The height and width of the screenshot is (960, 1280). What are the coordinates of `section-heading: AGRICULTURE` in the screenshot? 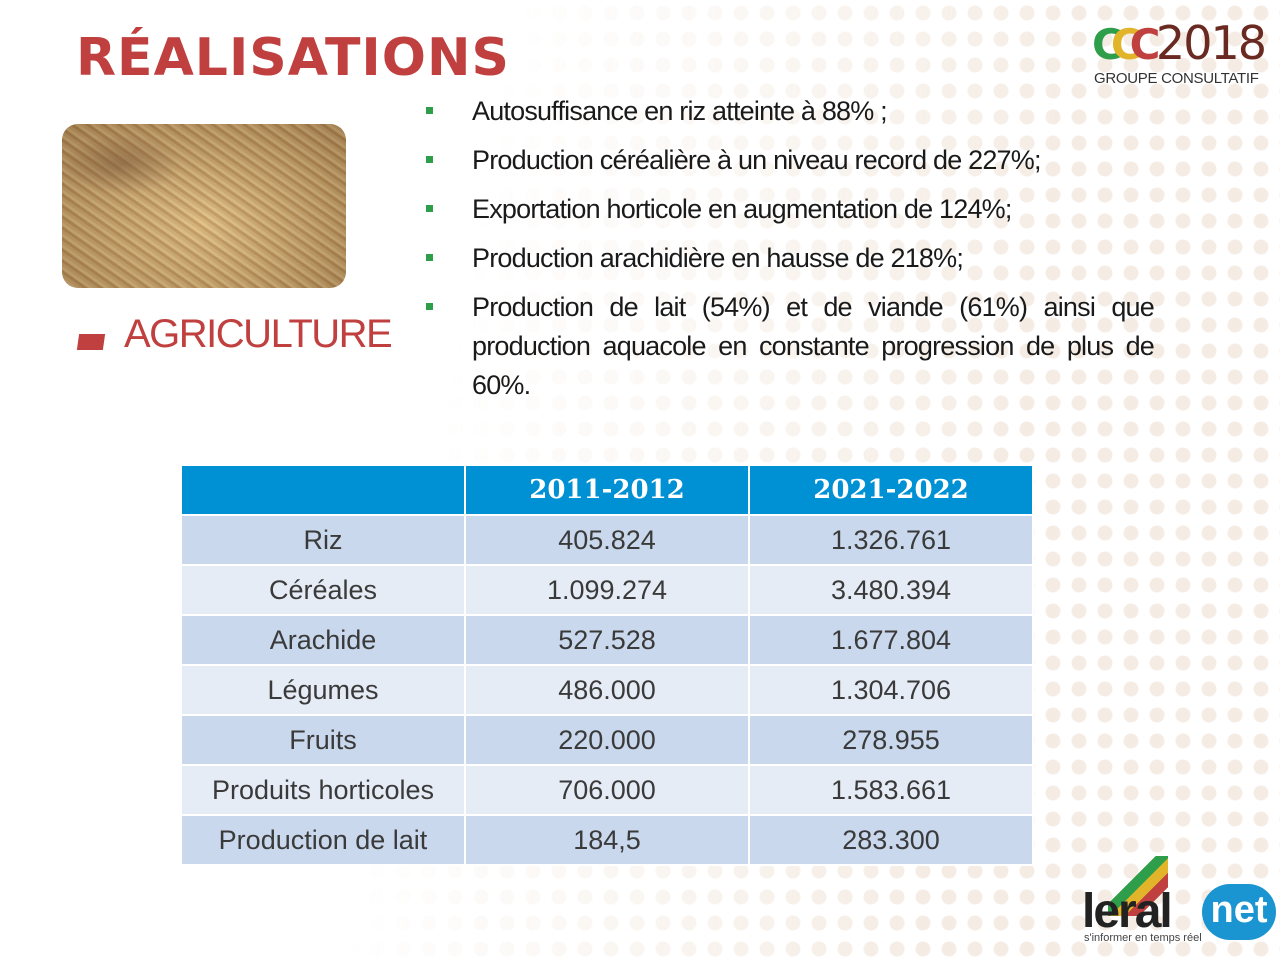 It's located at (234, 334).